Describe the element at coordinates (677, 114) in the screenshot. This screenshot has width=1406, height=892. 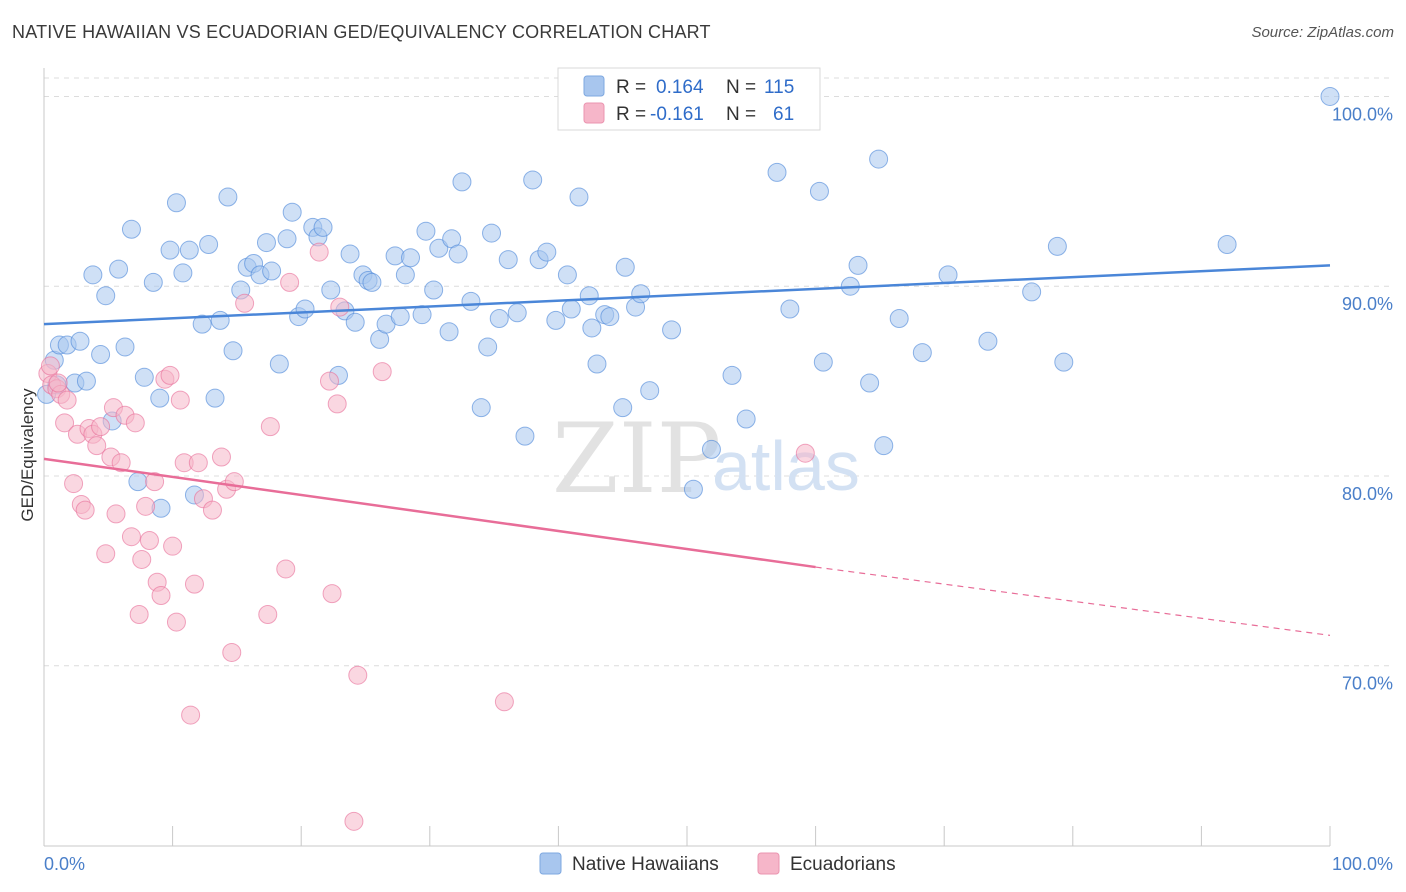
I see `legend-r-value-2: -0.161` at that location.